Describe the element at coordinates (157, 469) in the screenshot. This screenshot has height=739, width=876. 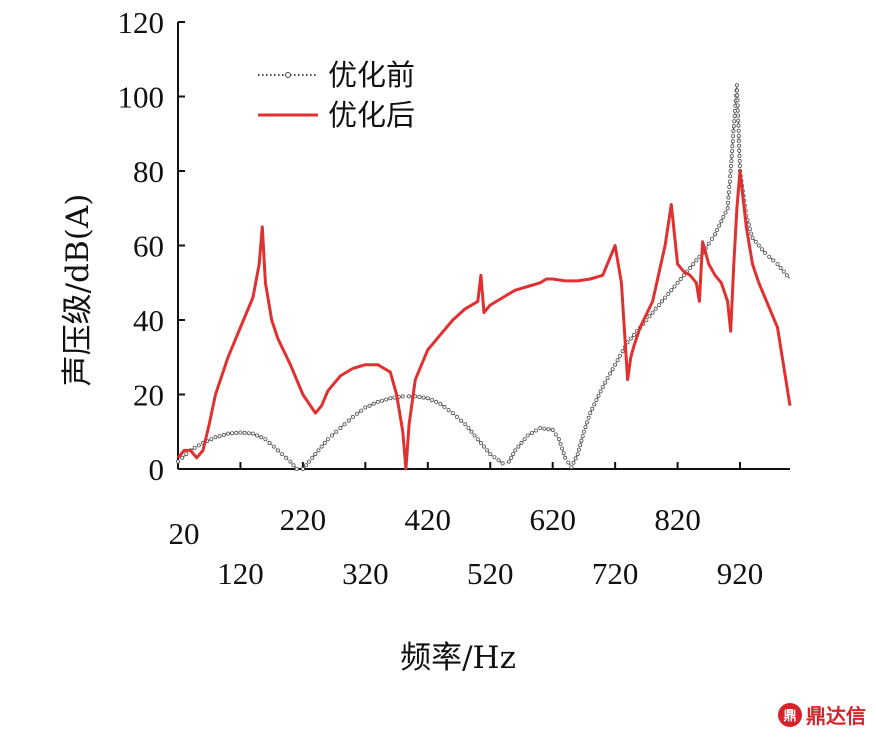
I see `y-tick-label: 0` at that location.